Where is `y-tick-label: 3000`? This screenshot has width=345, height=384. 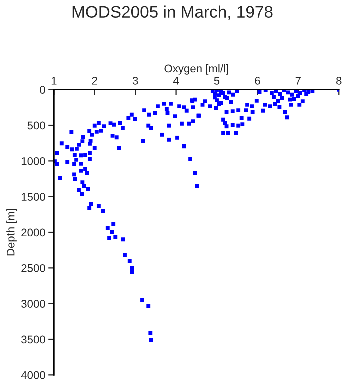 y-tick-label: 3000 is located at coordinates (34, 304).